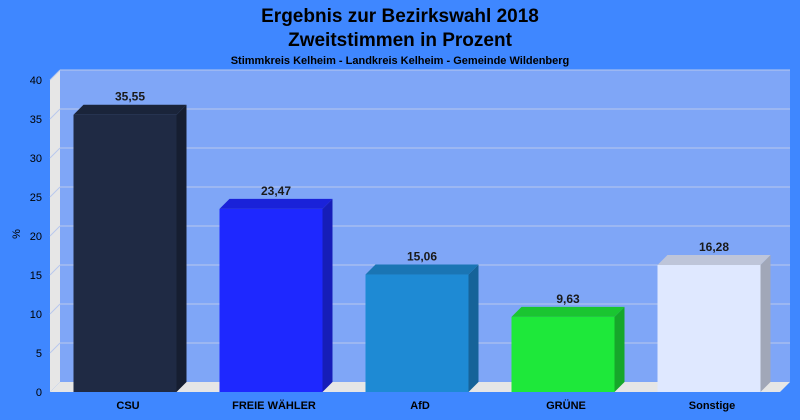 This screenshot has height=420, width=800. I want to click on y-tick-label: 15, so click(36, 276).